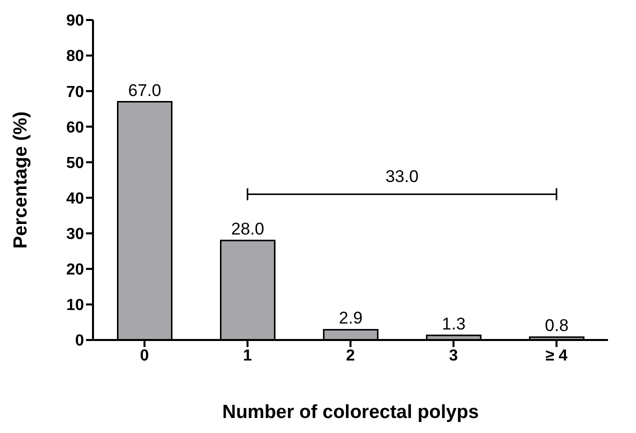 Image resolution: width=636 pixels, height=433 pixels. Describe the element at coordinates (247, 228) in the screenshot. I see `data-label: 28.0` at that location.